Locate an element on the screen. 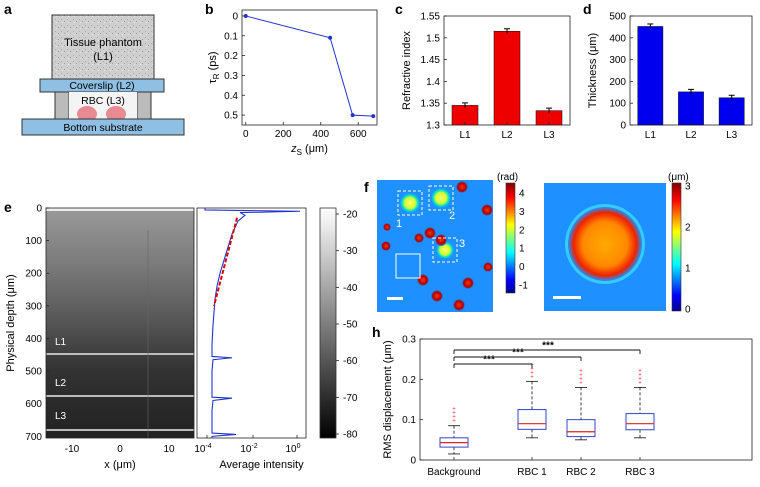  jet-colorbar-g is located at coordinates (676, 247).